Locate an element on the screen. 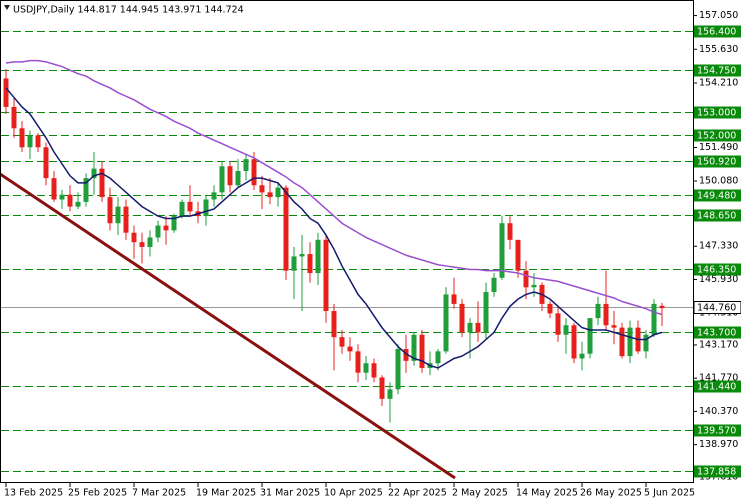  level-label: 137.858 is located at coordinates (716, 472).